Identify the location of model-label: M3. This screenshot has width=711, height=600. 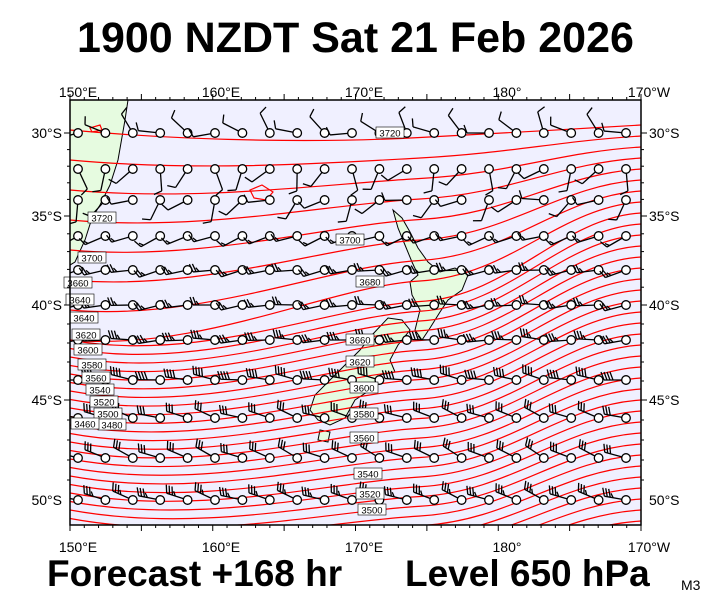
(691, 585).